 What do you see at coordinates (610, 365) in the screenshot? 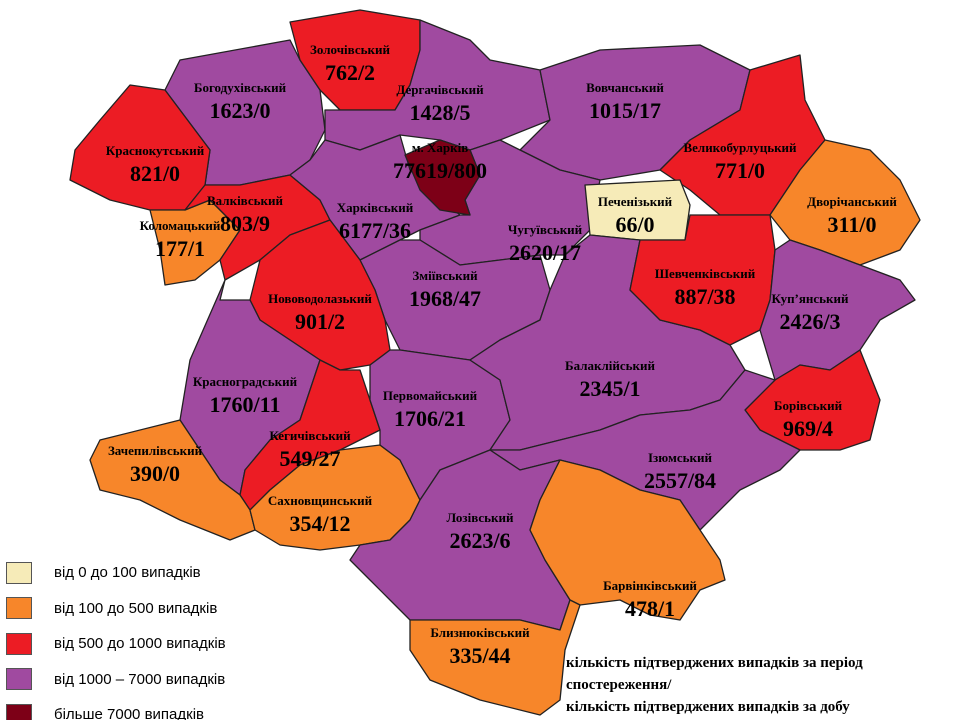
I see `district-name-balakliia: Балаклійський` at bounding box center [610, 365].